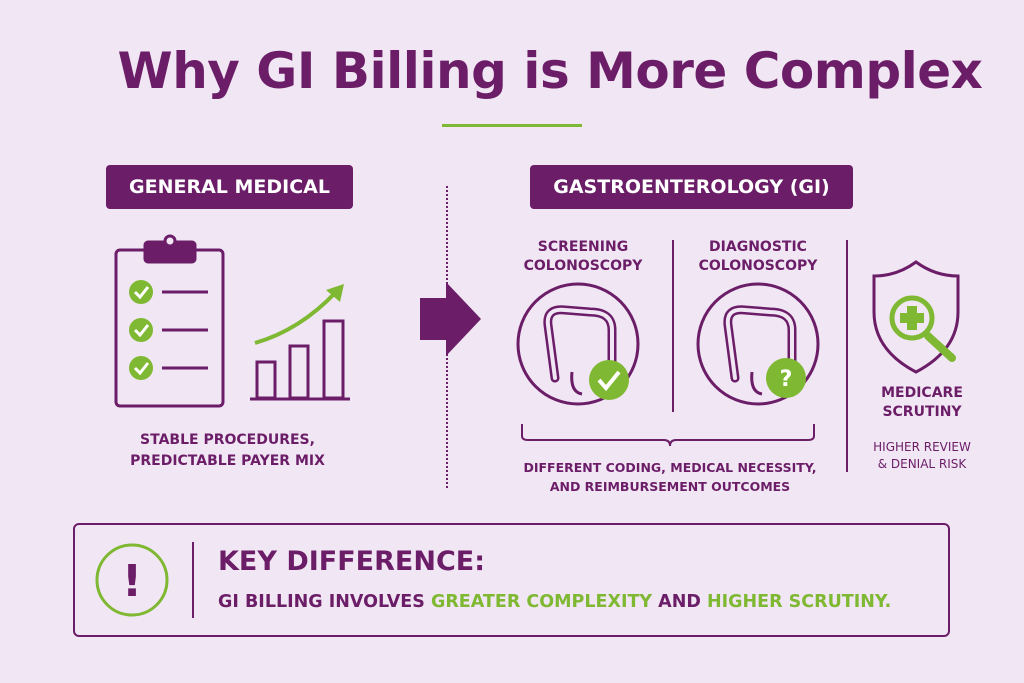 The image size is (1024, 683). Describe the element at coordinates (758, 257) in the screenshot. I see `diagnostic-colonoscopy-label: DIAGNOSTIC COLONOSCOPY` at that location.